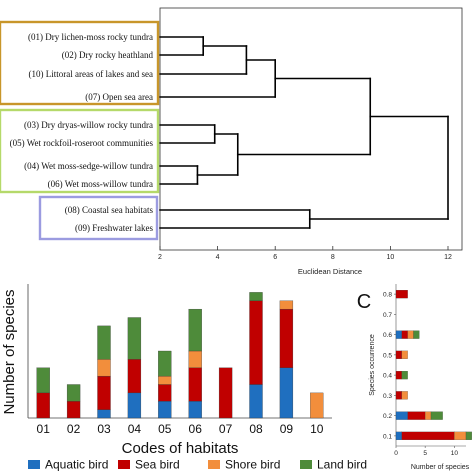 The height and width of the screenshot is (474, 474). Describe the element at coordinates (74, 429) in the screenshot. I see `bar-x-tick-label: 02` at that location.